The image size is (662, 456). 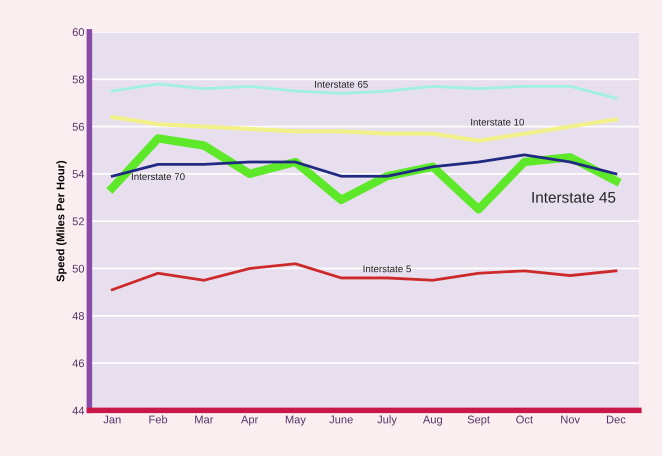 What do you see at coordinates (111, 420) in the screenshot?
I see `x-tick-label: Jan` at bounding box center [111, 420].